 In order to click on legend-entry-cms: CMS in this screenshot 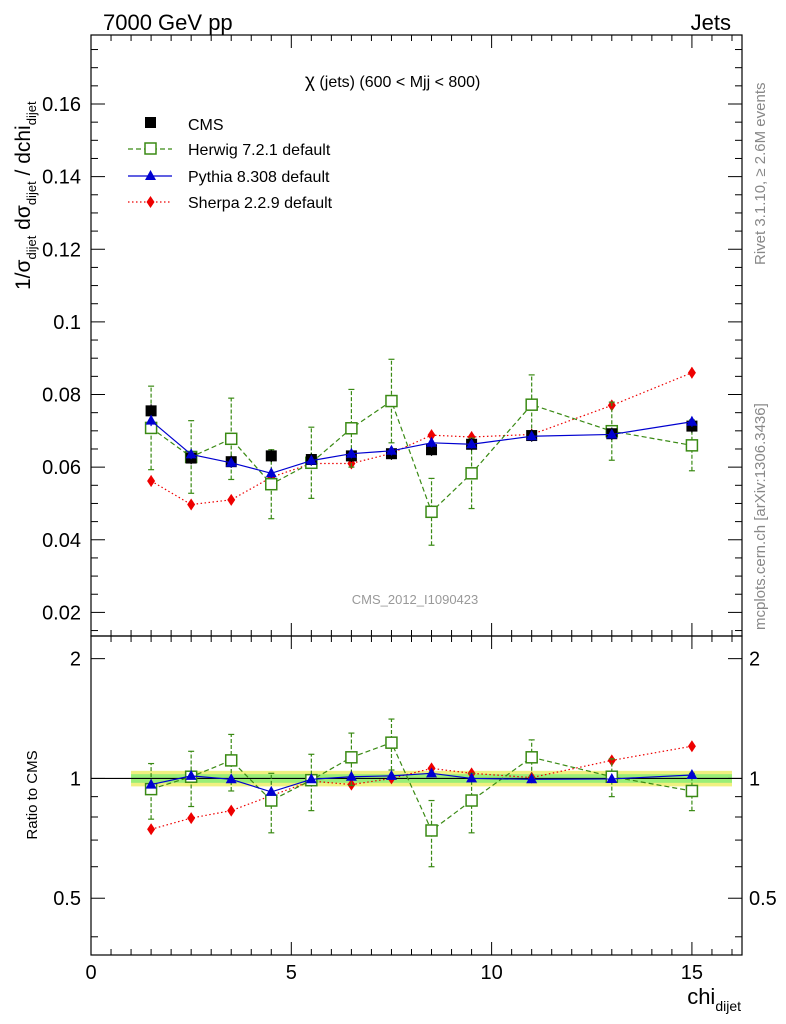, I will do `click(184, 125)`.